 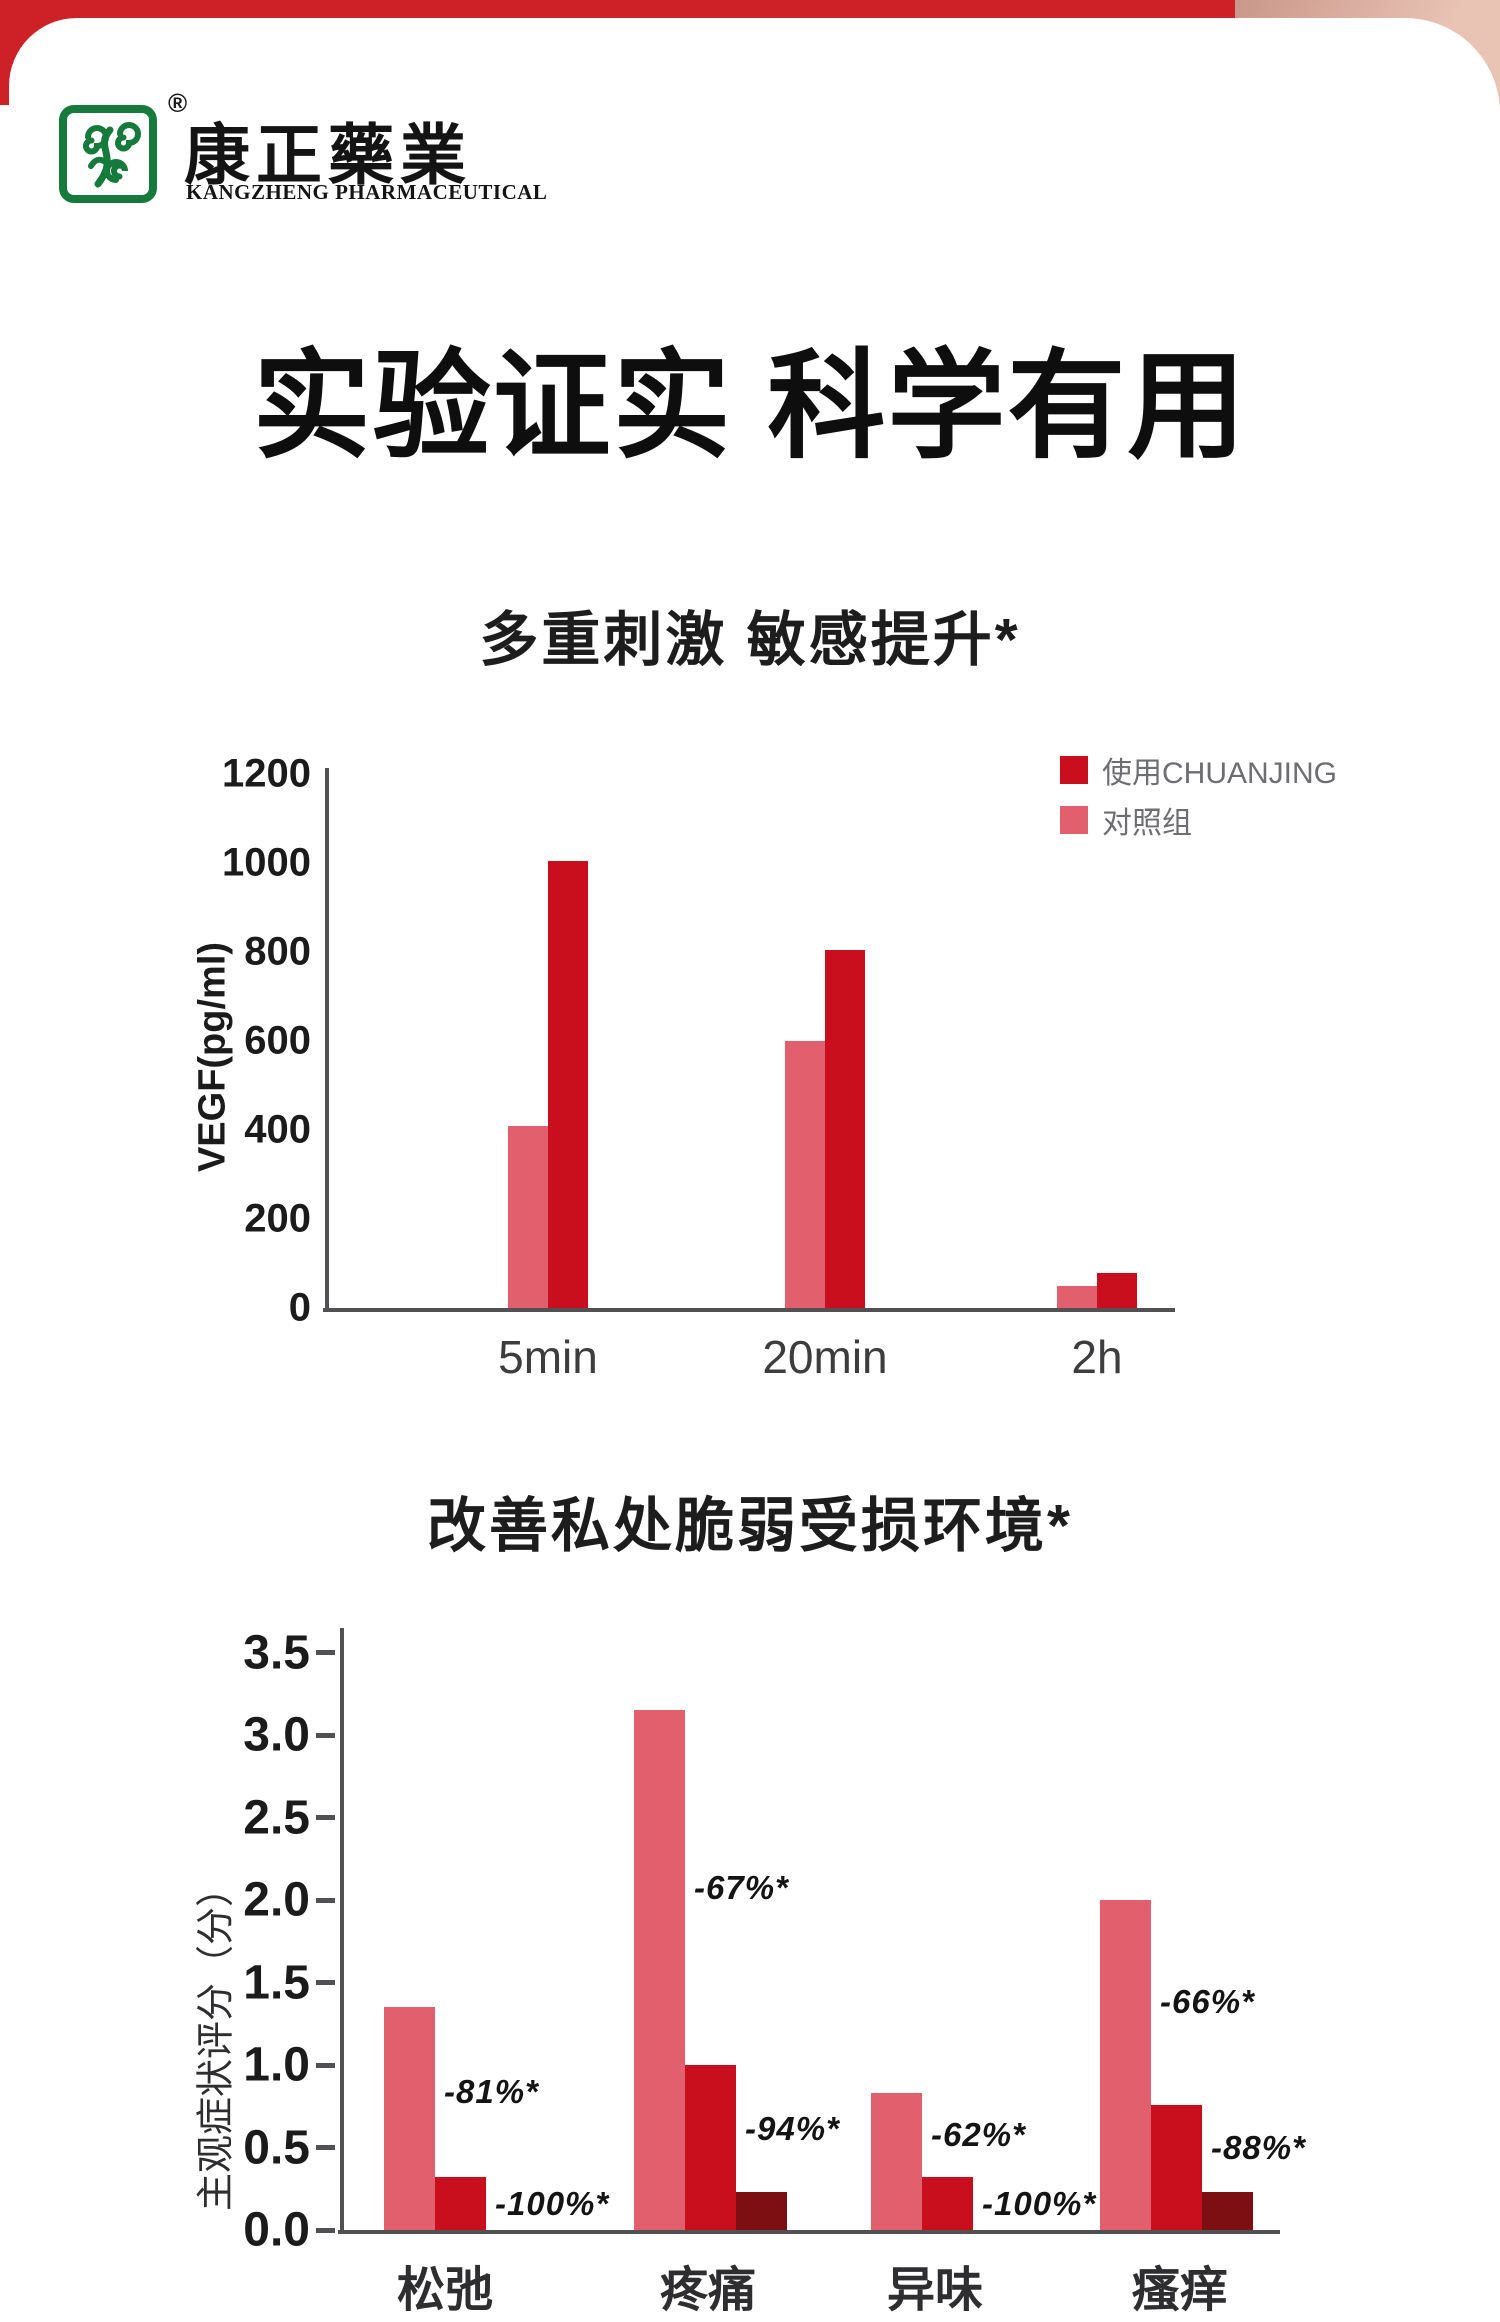 I want to click on x-category-label: 瘙痒, so click(x=1180, y=2290).